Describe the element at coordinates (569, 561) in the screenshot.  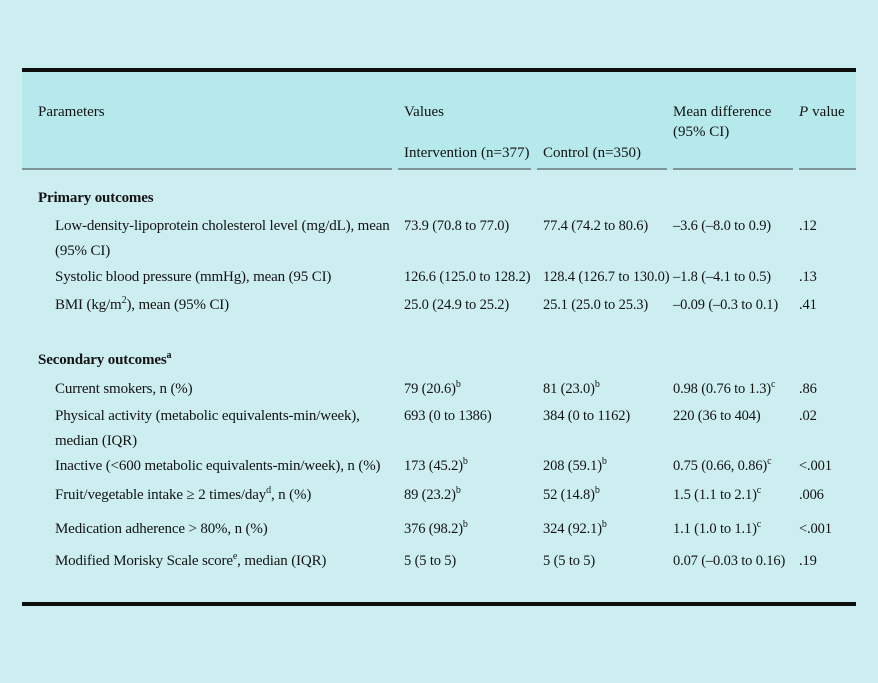
I see `control-value: 5 (5 to 5)` at that location.